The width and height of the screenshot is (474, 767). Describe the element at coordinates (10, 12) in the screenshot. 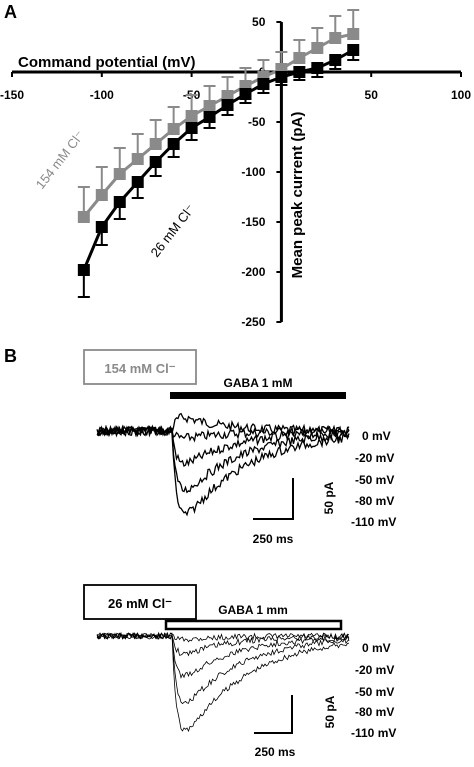

I see `panel-a-label: A` at that location.